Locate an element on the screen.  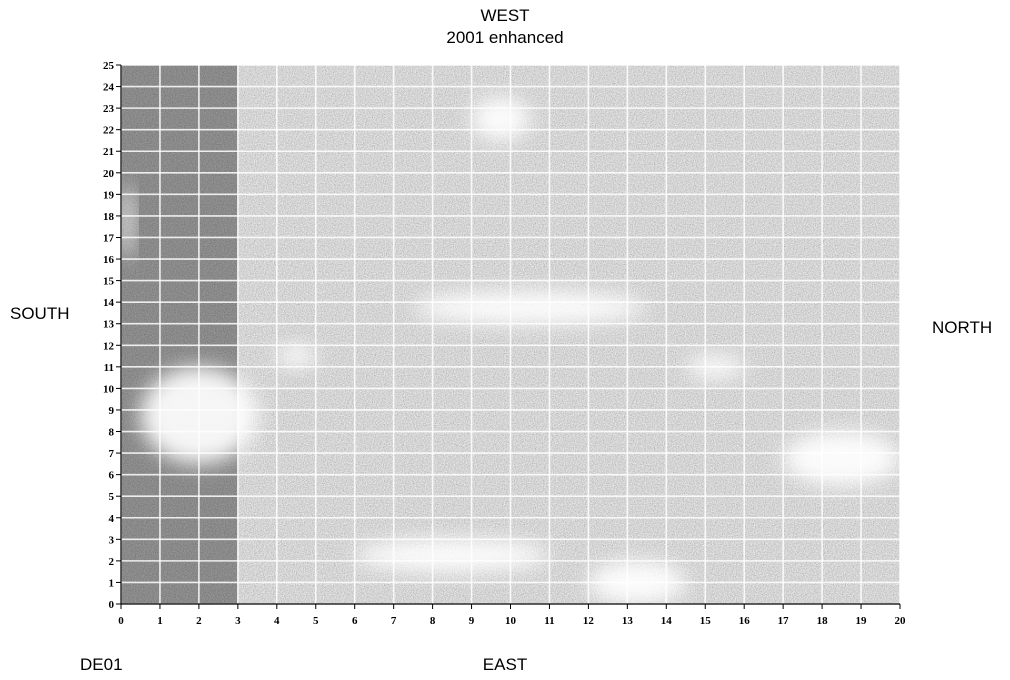
x-tick-label-20: 20 is located at coordinates (901, 621).